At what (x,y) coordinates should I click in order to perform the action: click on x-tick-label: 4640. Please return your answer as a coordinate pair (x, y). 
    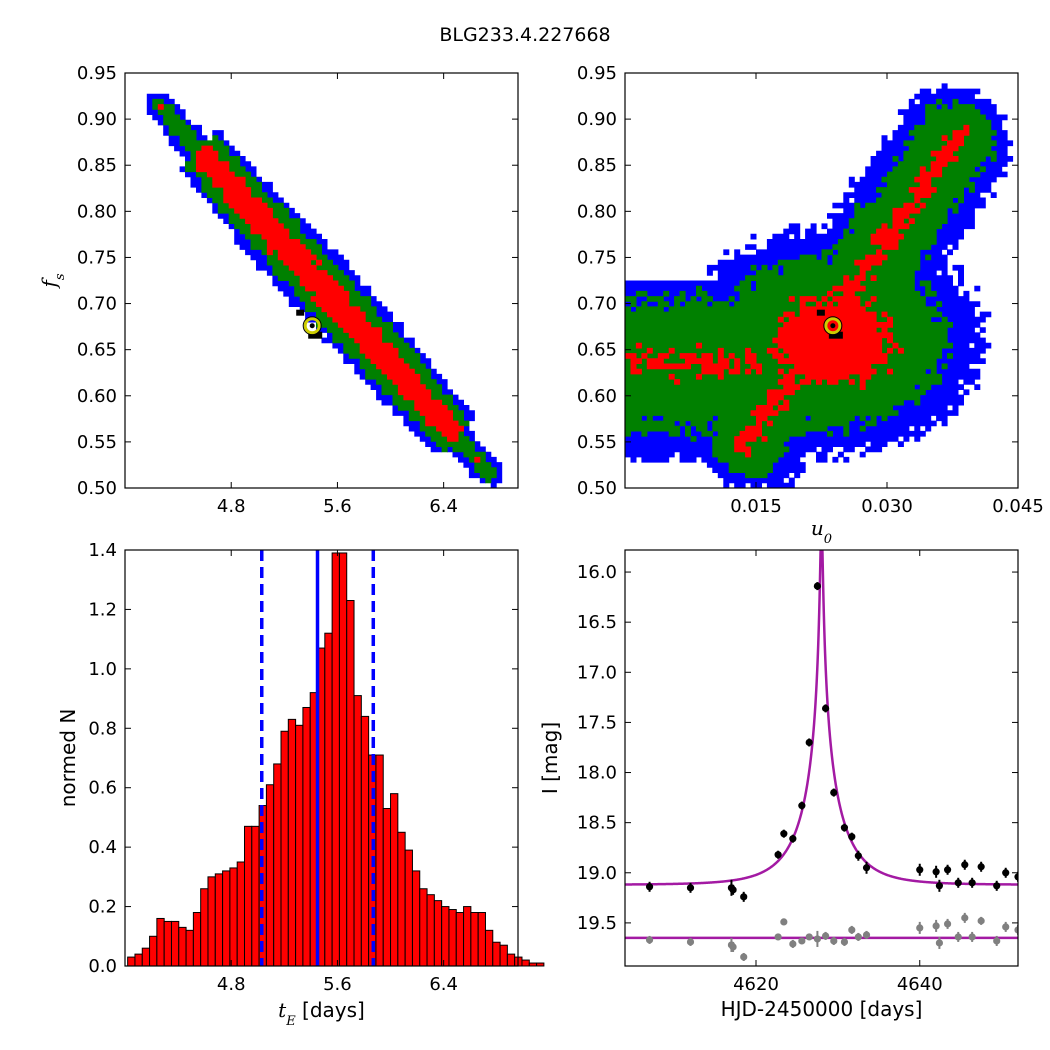
    Looking at the image, I should click on (920, 984).